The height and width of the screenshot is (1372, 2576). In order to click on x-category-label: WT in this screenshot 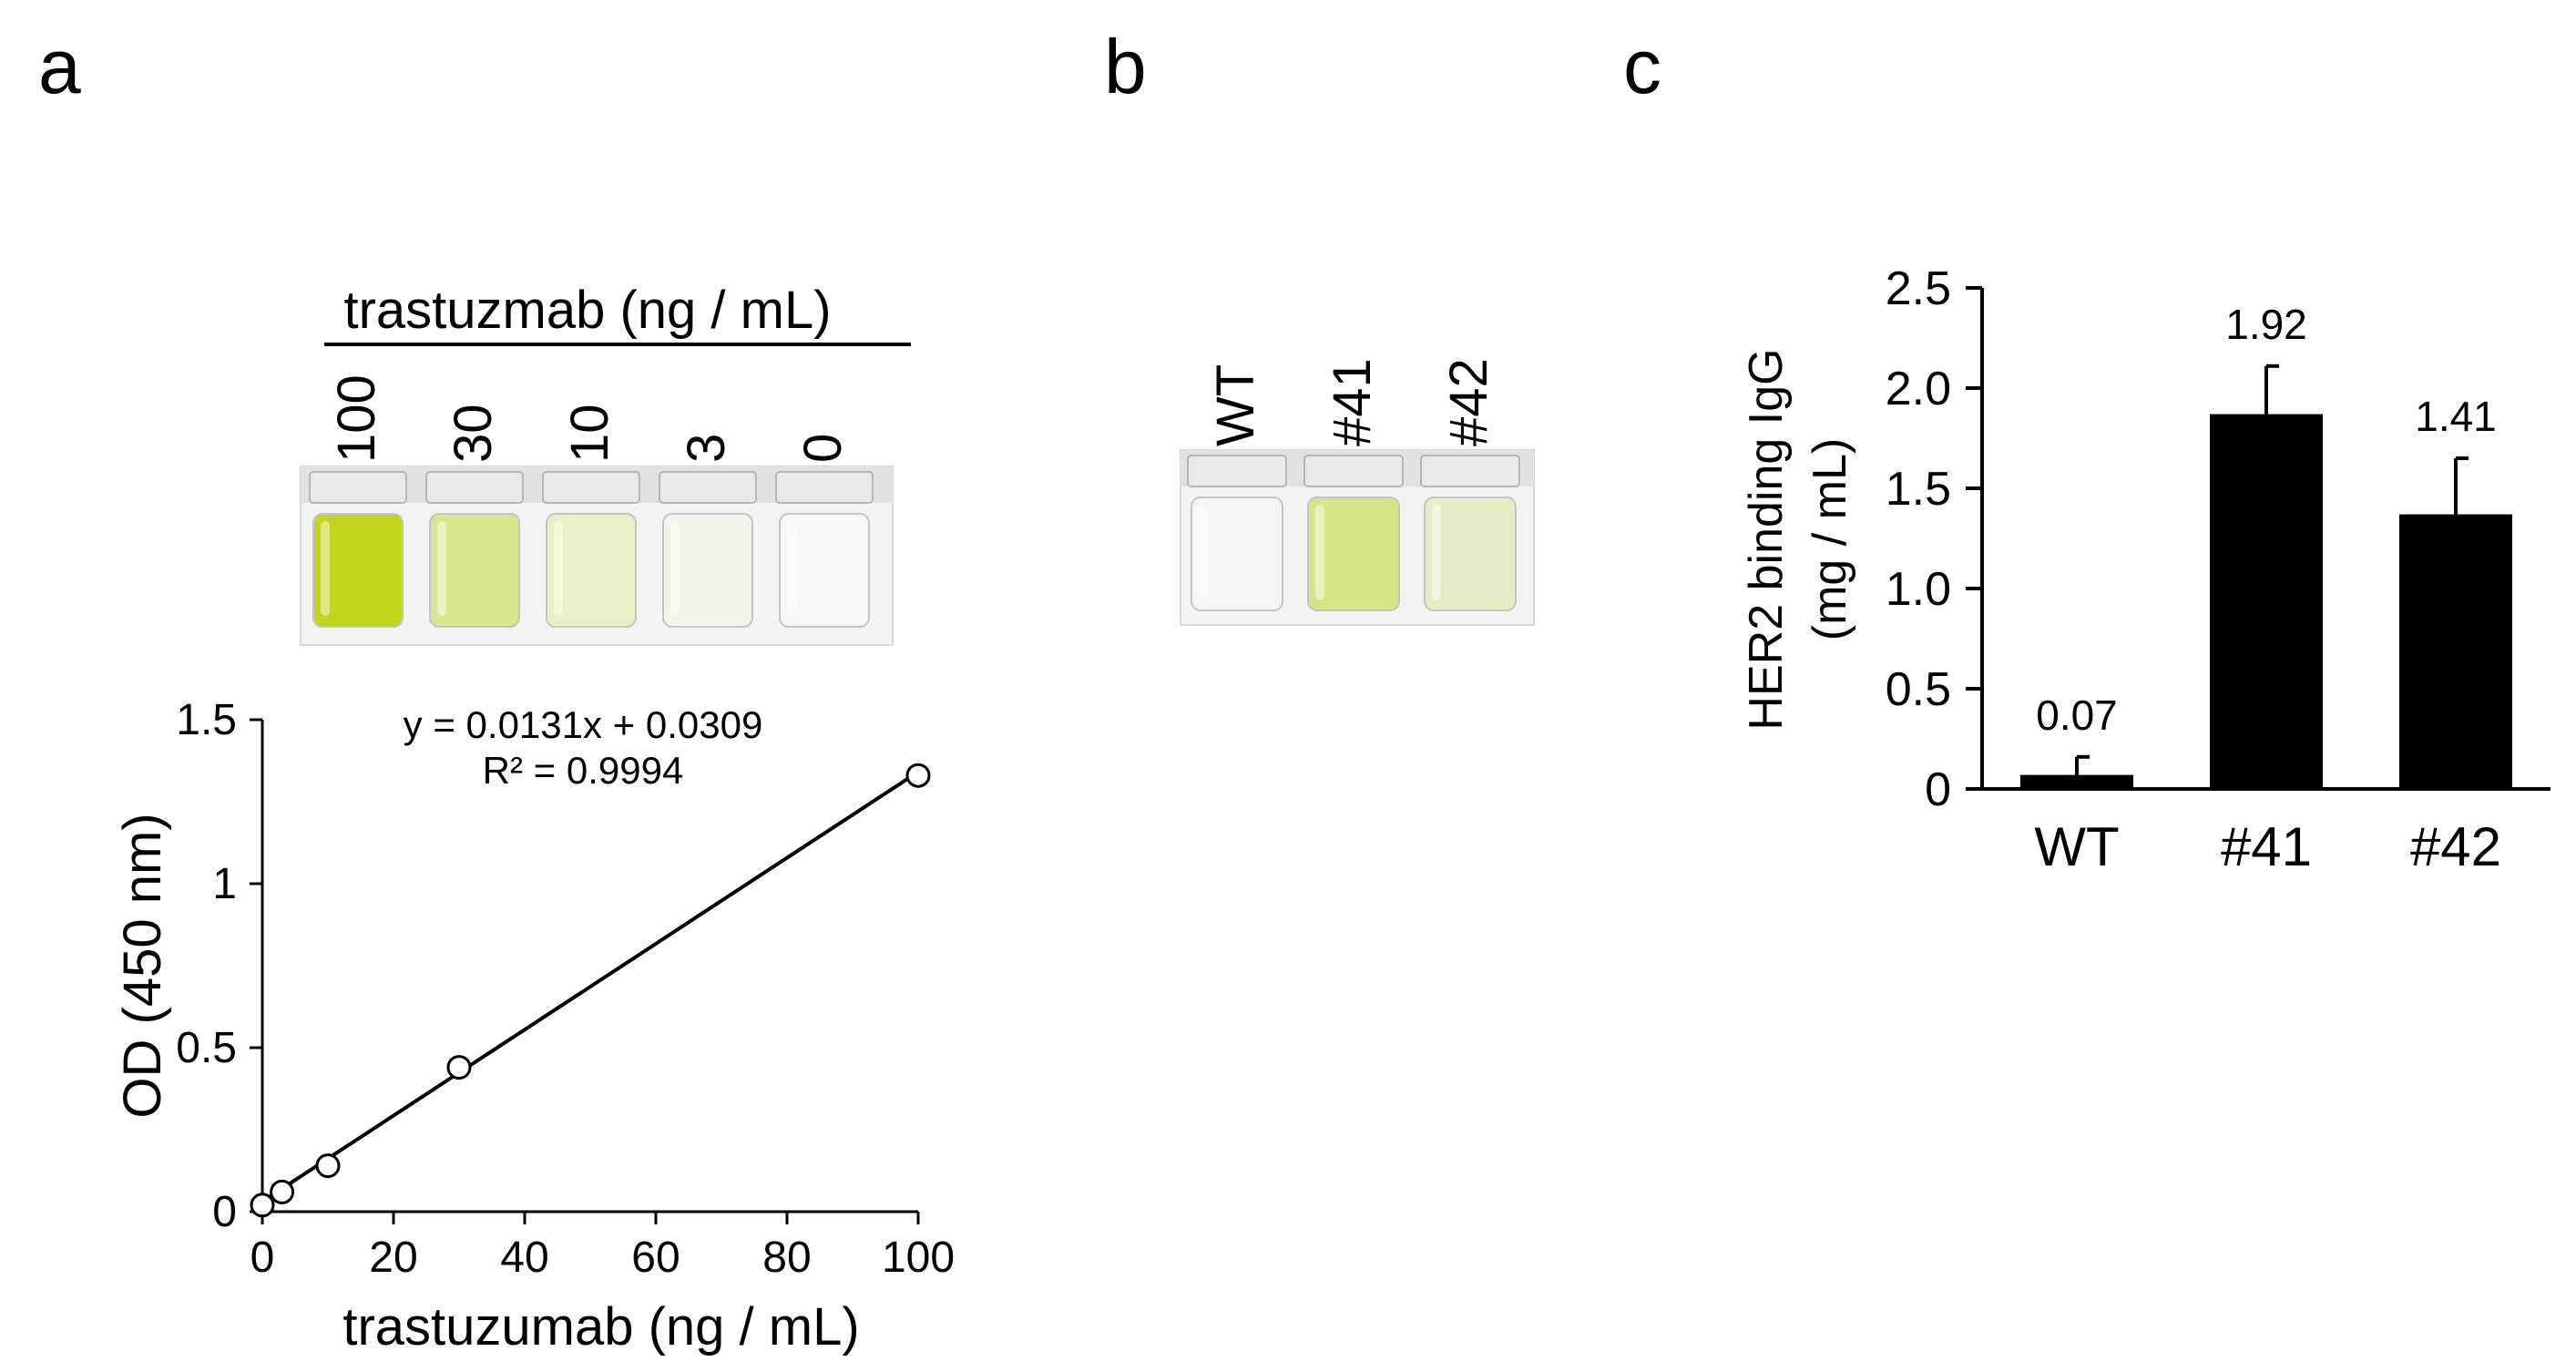, I will do `click(2076, 846)`.